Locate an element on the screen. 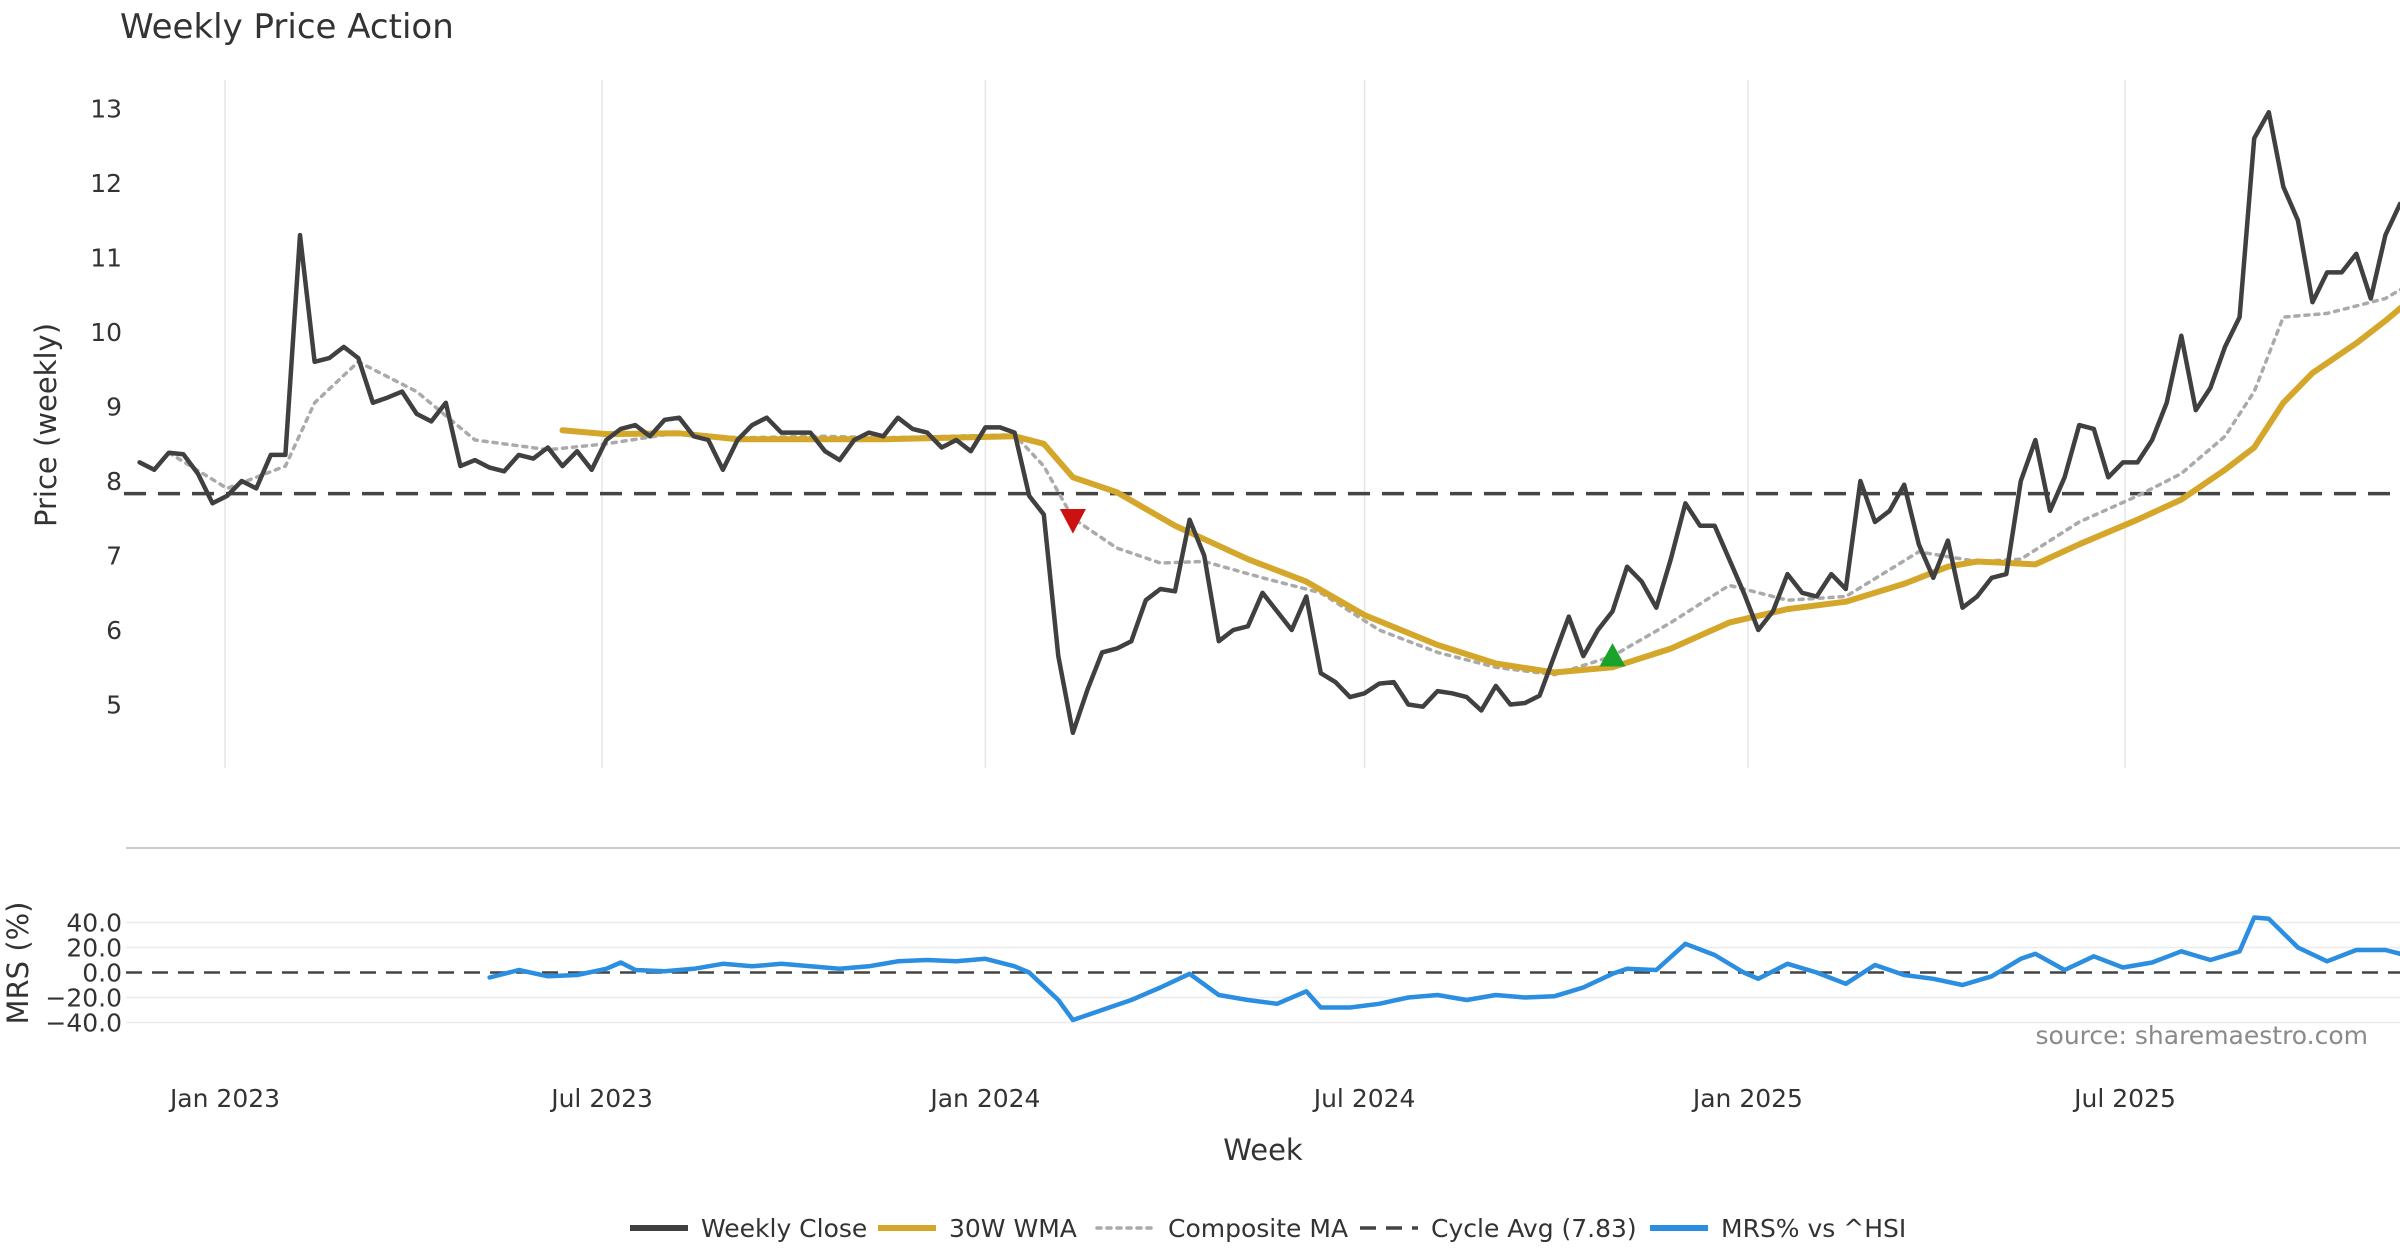 The height and width of the screenshot is (1260, 2400). mrs-y-ticks: 40.020.00.0−20.0−40.0 is located at coordinates (83, 973).